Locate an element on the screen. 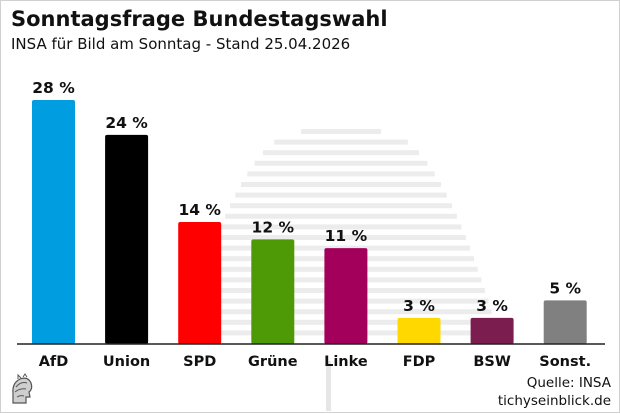 This screenshot has height=414, width=620. figure-head-logo-icon is located at coordinates (22, 388).